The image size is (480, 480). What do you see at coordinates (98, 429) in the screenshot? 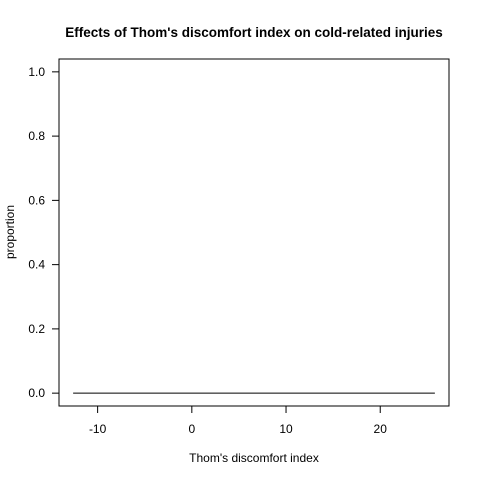
I see `x-tick-label: -10` at bounding box center [98, 429].